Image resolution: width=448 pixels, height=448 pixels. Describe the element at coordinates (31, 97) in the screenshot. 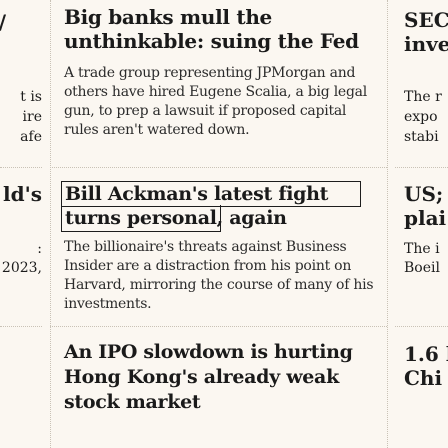

I see `left-fragment-dek-1a: t is` at that location.